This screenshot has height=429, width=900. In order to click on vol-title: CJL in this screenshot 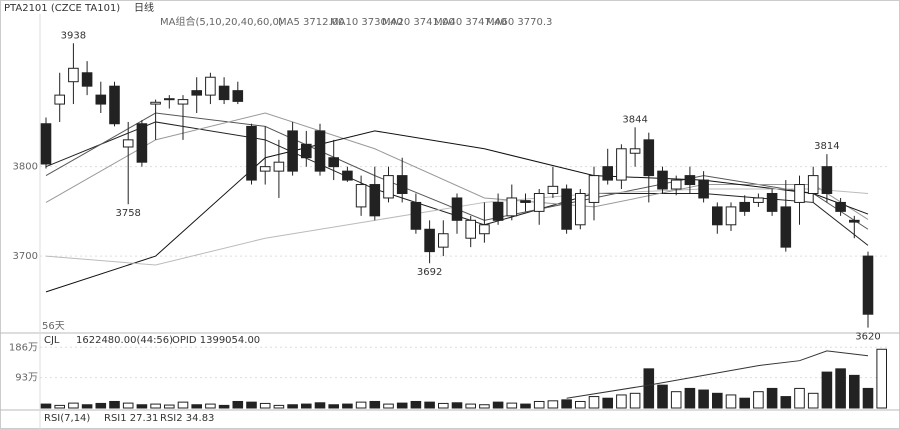, I will do `click(52, 340)`.